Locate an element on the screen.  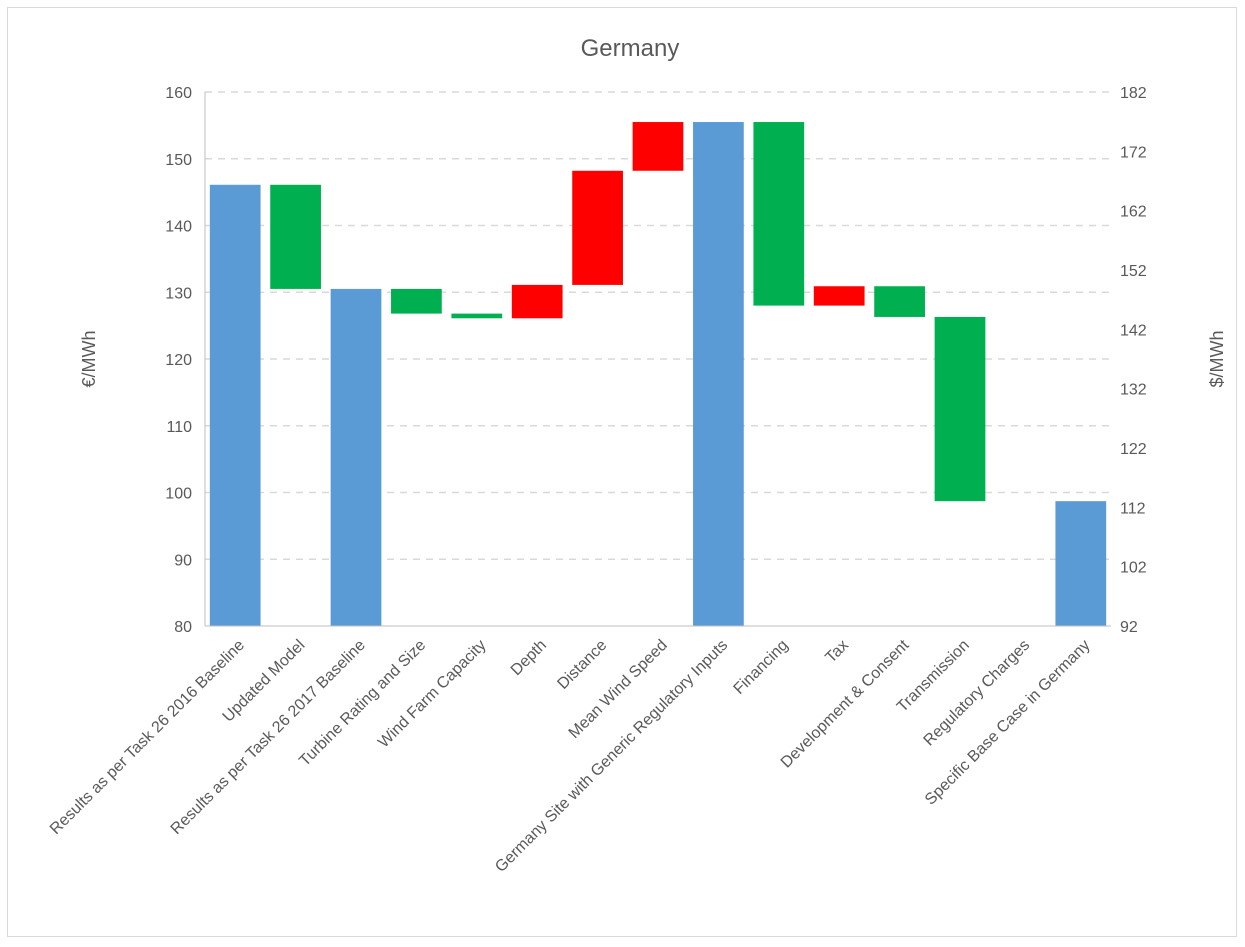
y-tick-label: 100 is located at coordinates (178, 494).